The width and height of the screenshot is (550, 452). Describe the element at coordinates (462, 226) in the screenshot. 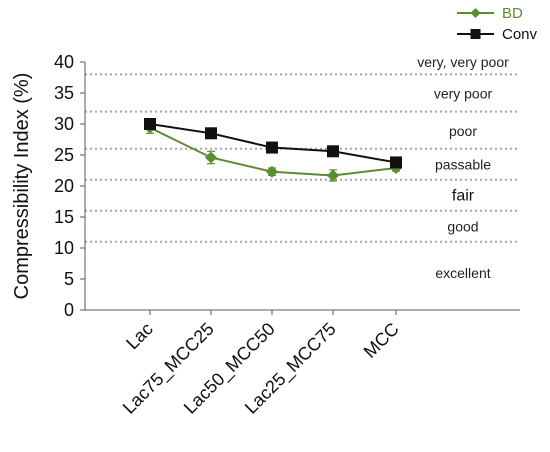

I see `band-label-good: good` at that location.